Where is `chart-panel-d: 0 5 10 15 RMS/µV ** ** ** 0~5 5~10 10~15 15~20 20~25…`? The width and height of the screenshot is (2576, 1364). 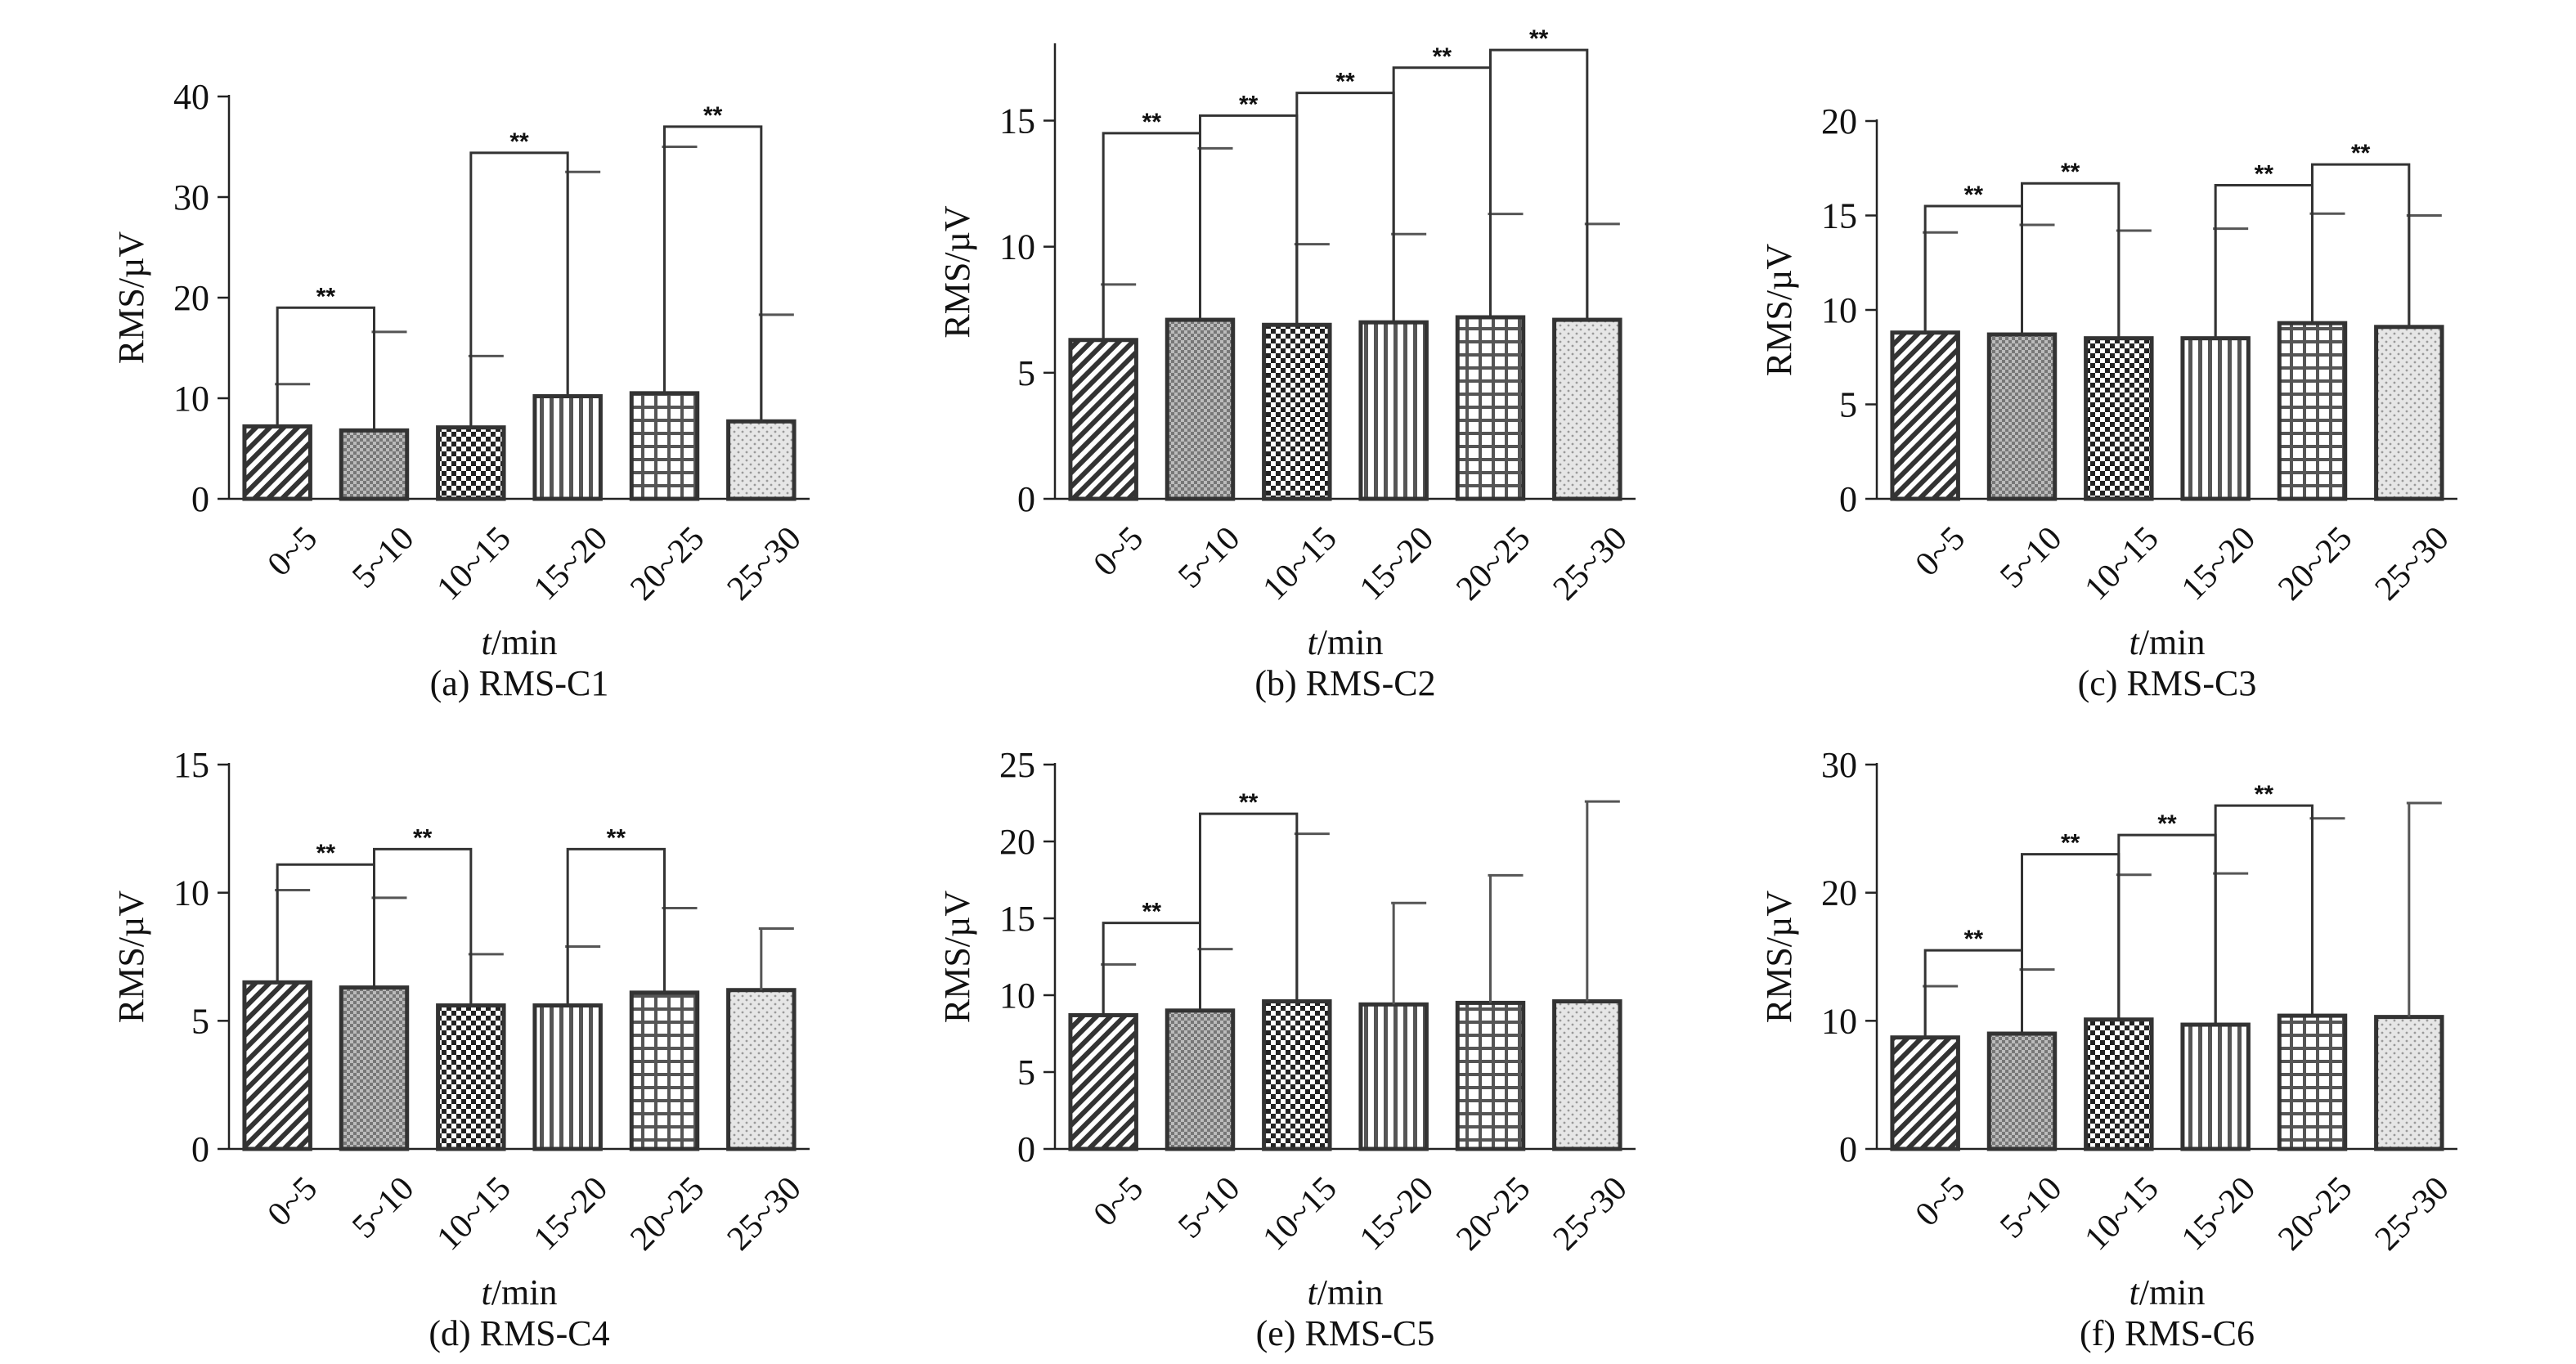
chart-panel-d: 0 5 10 15 RMS/µV ** ** ** 0~5 5~10 10~15 15~20 20~25… is located at coordinates (460, 1049).